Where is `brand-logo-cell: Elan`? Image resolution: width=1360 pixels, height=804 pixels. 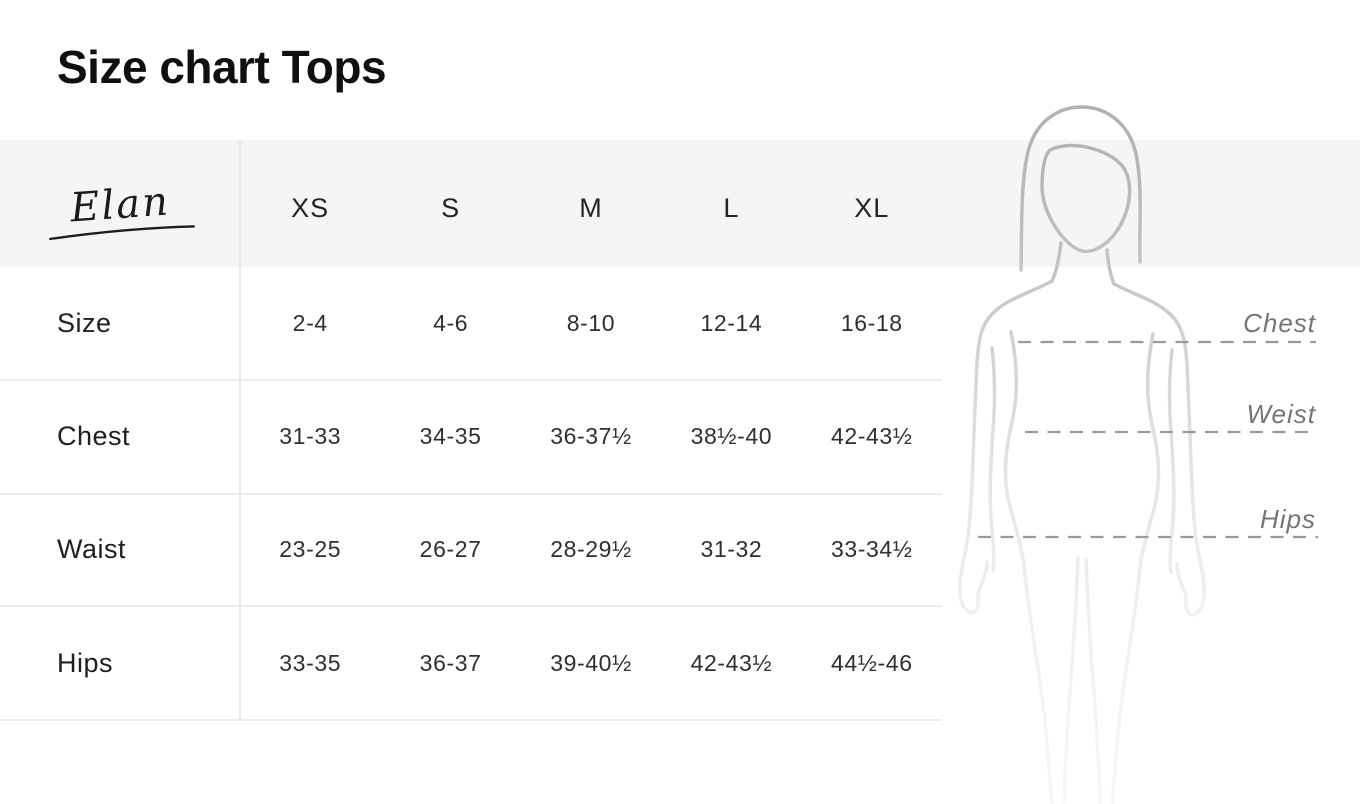 brand-logo-cell: Elan is located at coordinates (120, 203).